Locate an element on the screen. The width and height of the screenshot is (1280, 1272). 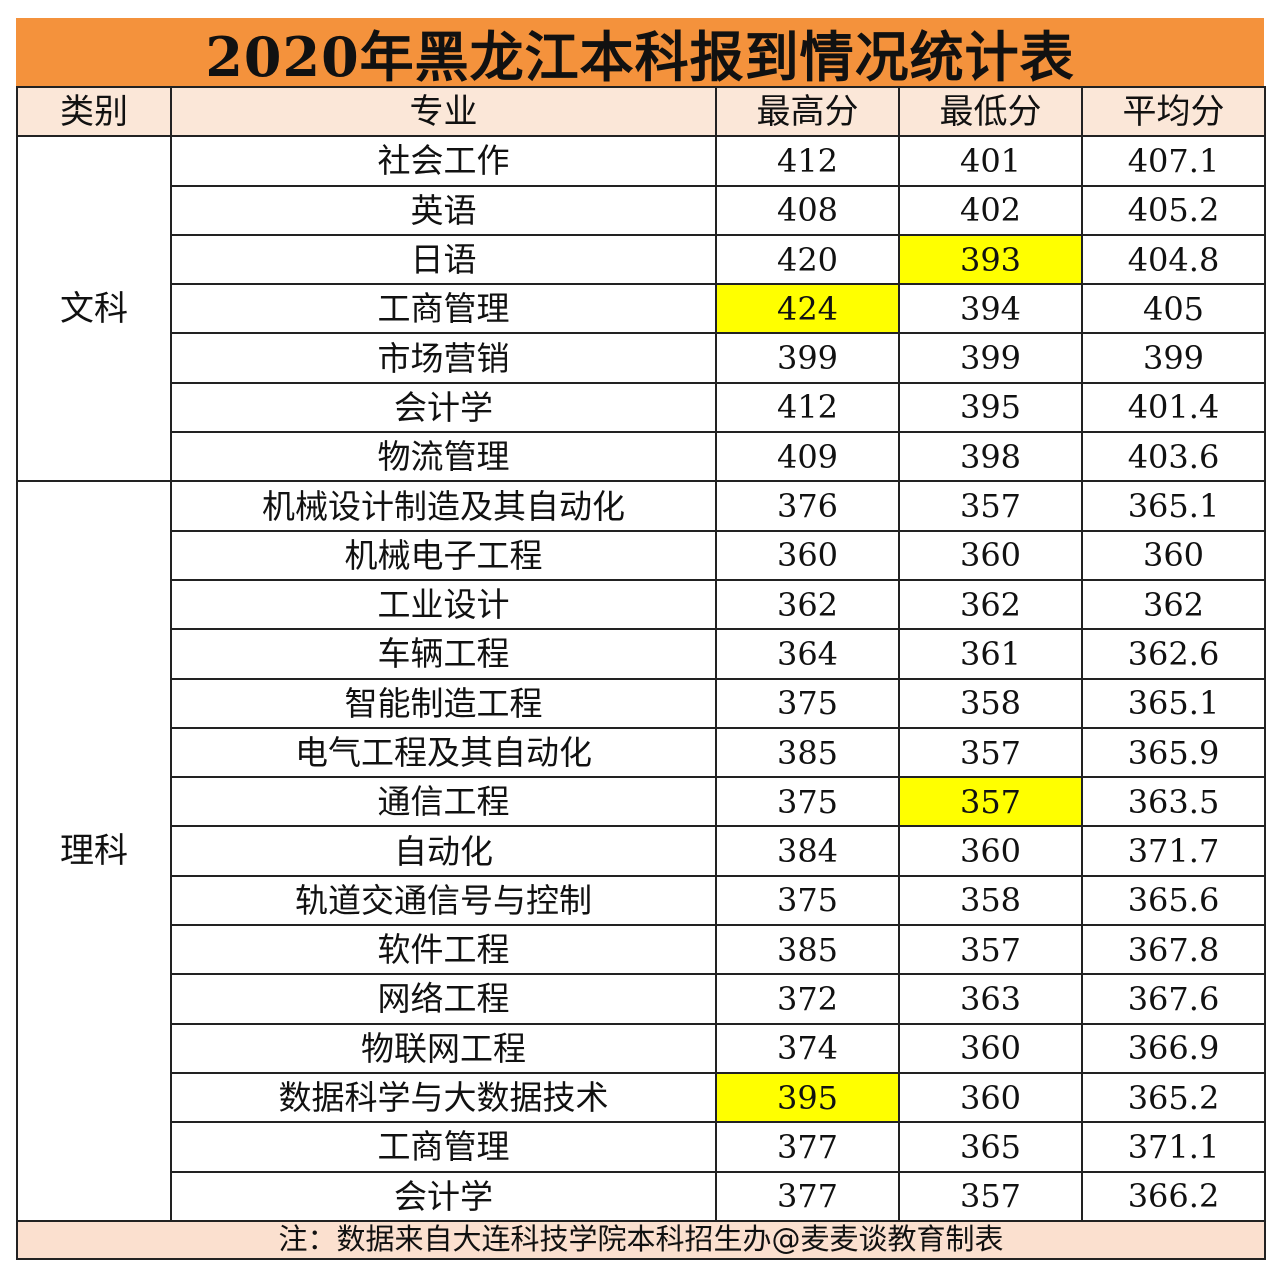
major-cell: 市场营销 is located at coordinates (443, 358).